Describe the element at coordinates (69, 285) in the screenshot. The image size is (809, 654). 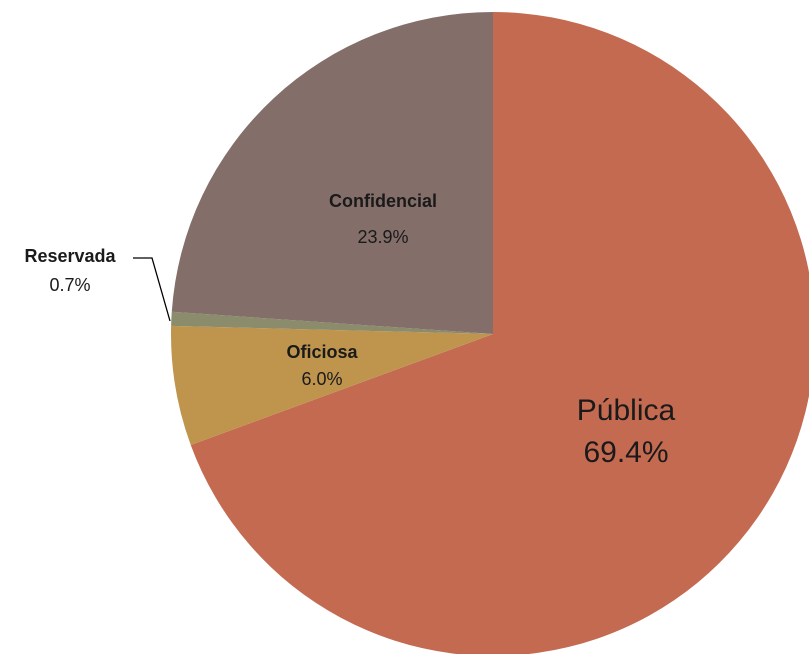
I see `slice-value-reservada: 0.7%` at that location.